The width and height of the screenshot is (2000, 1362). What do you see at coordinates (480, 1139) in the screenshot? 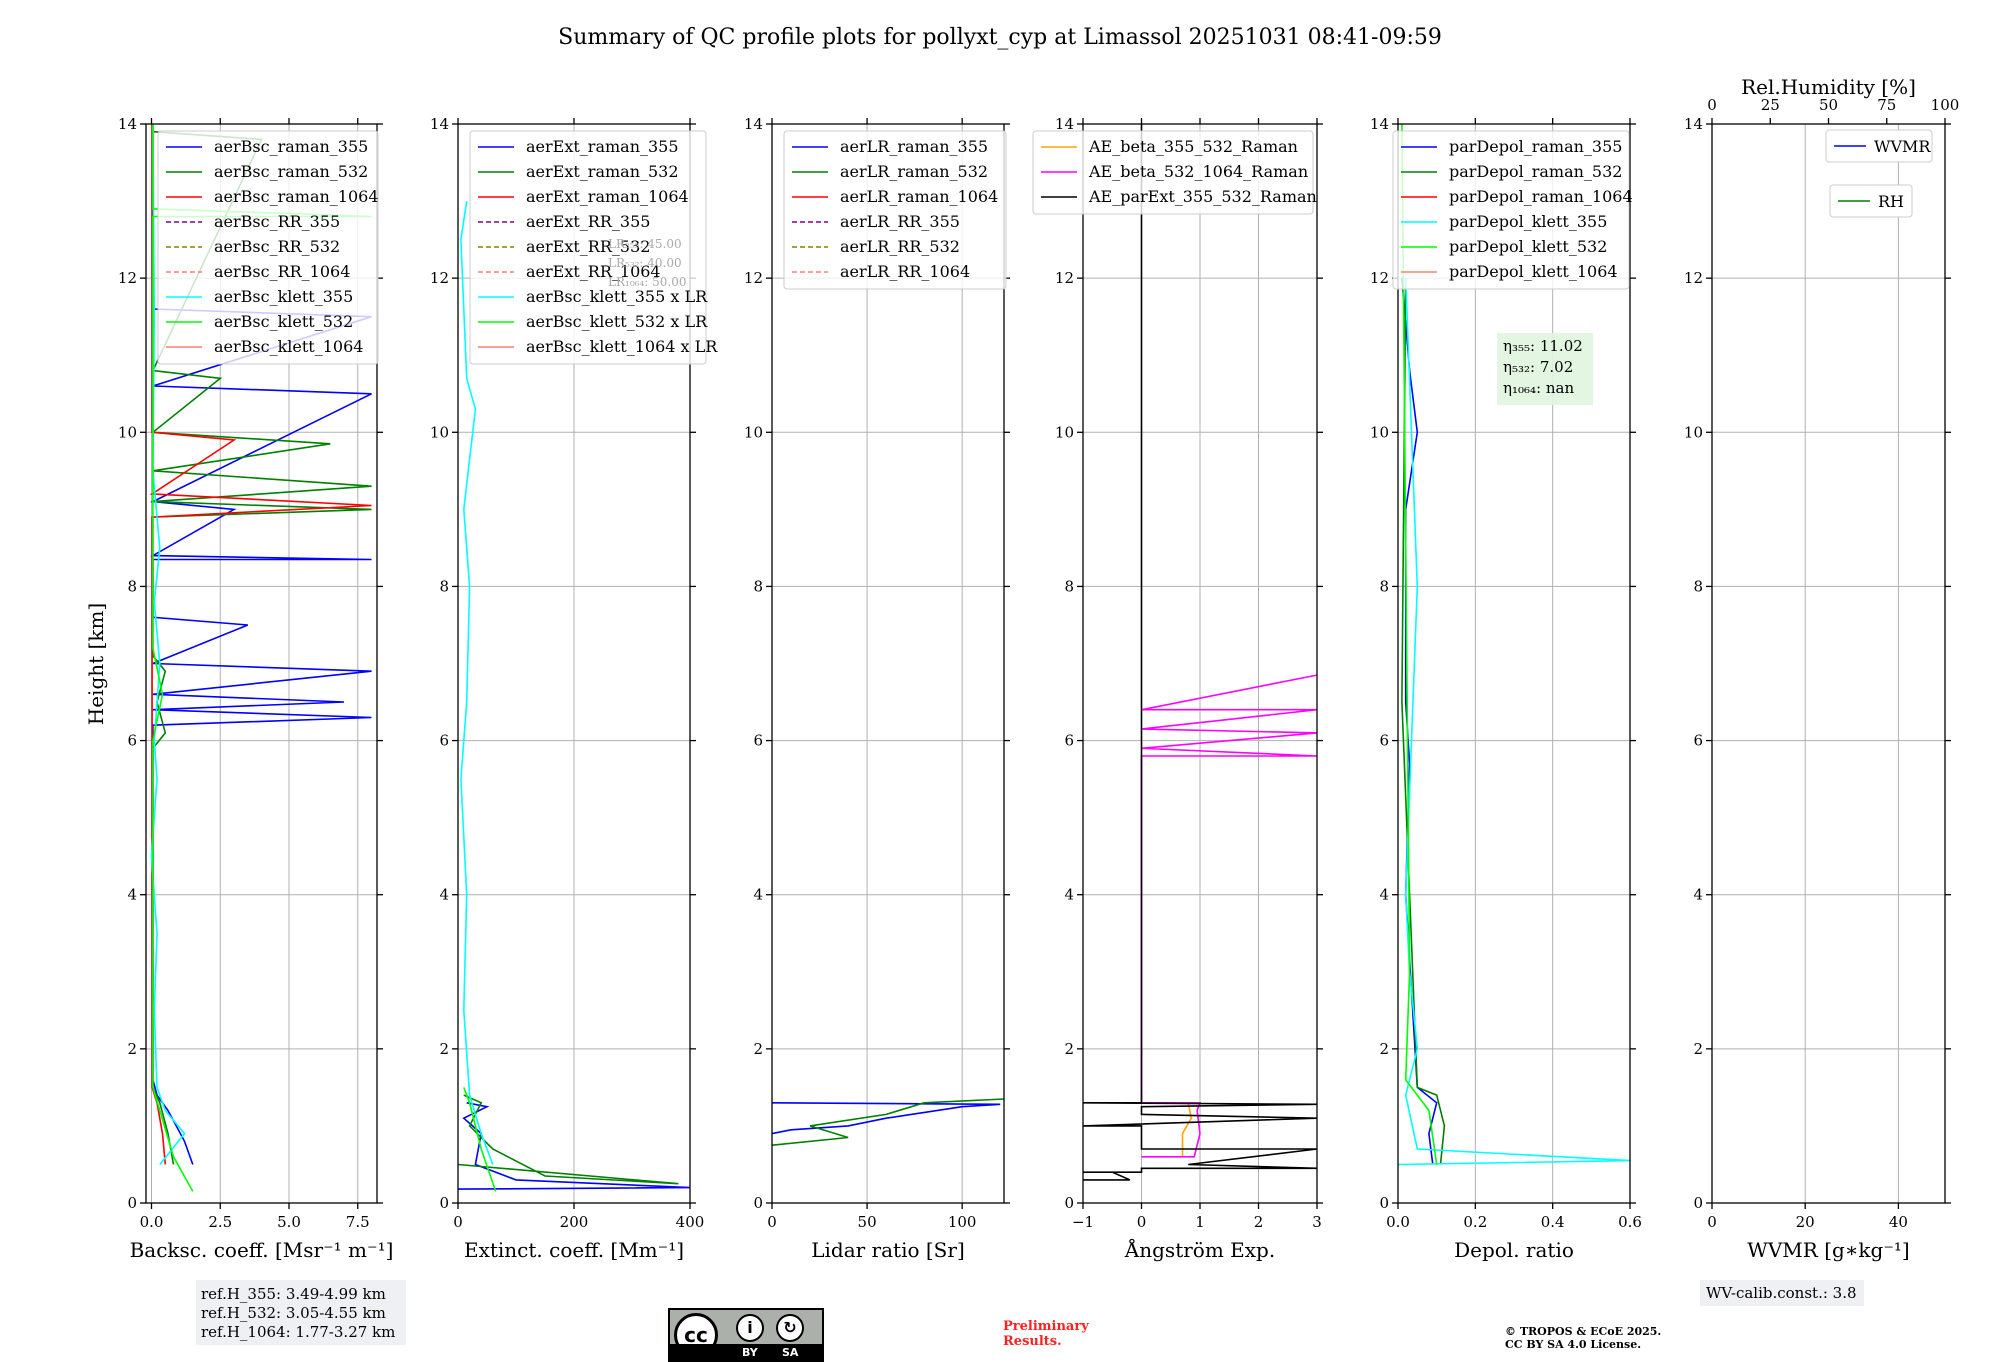
I see `series-aerBsc_klett_532 x LR` at bounding box center [480, 1139].